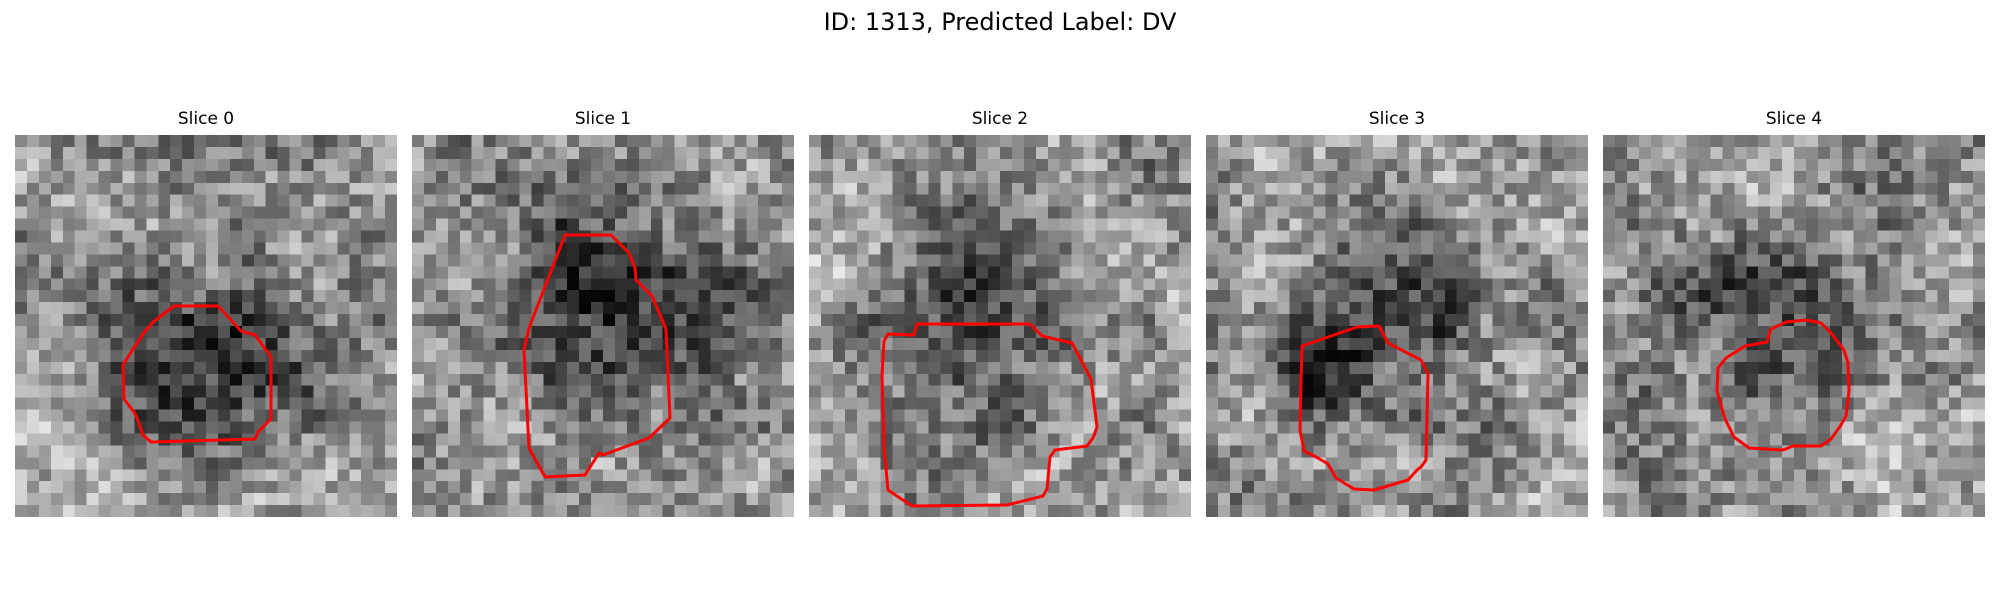 This screenshot has height=600, width=2000. I want to click on slice-title: Slice 4, so click(1794, 119).